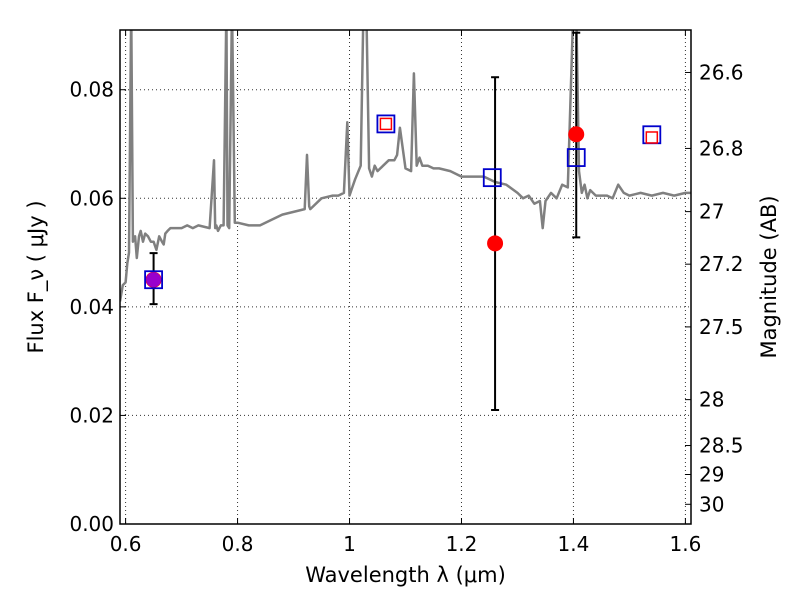 The image size is (800, 600). I want to click on mag-tick-label: 30, so click(711, 504).